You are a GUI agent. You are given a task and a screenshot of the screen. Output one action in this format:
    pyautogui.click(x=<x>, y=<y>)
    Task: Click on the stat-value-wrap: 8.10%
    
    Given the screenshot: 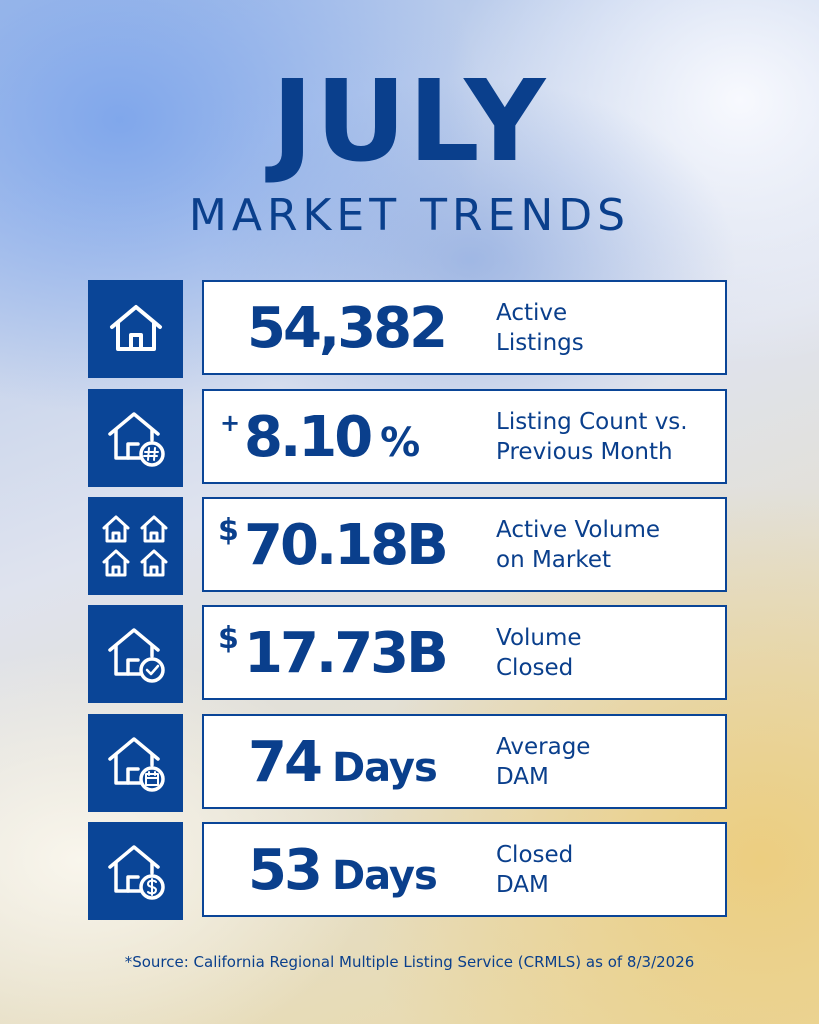 What is the action you would take?
    pyautogui.click(x=332, y=440)
    